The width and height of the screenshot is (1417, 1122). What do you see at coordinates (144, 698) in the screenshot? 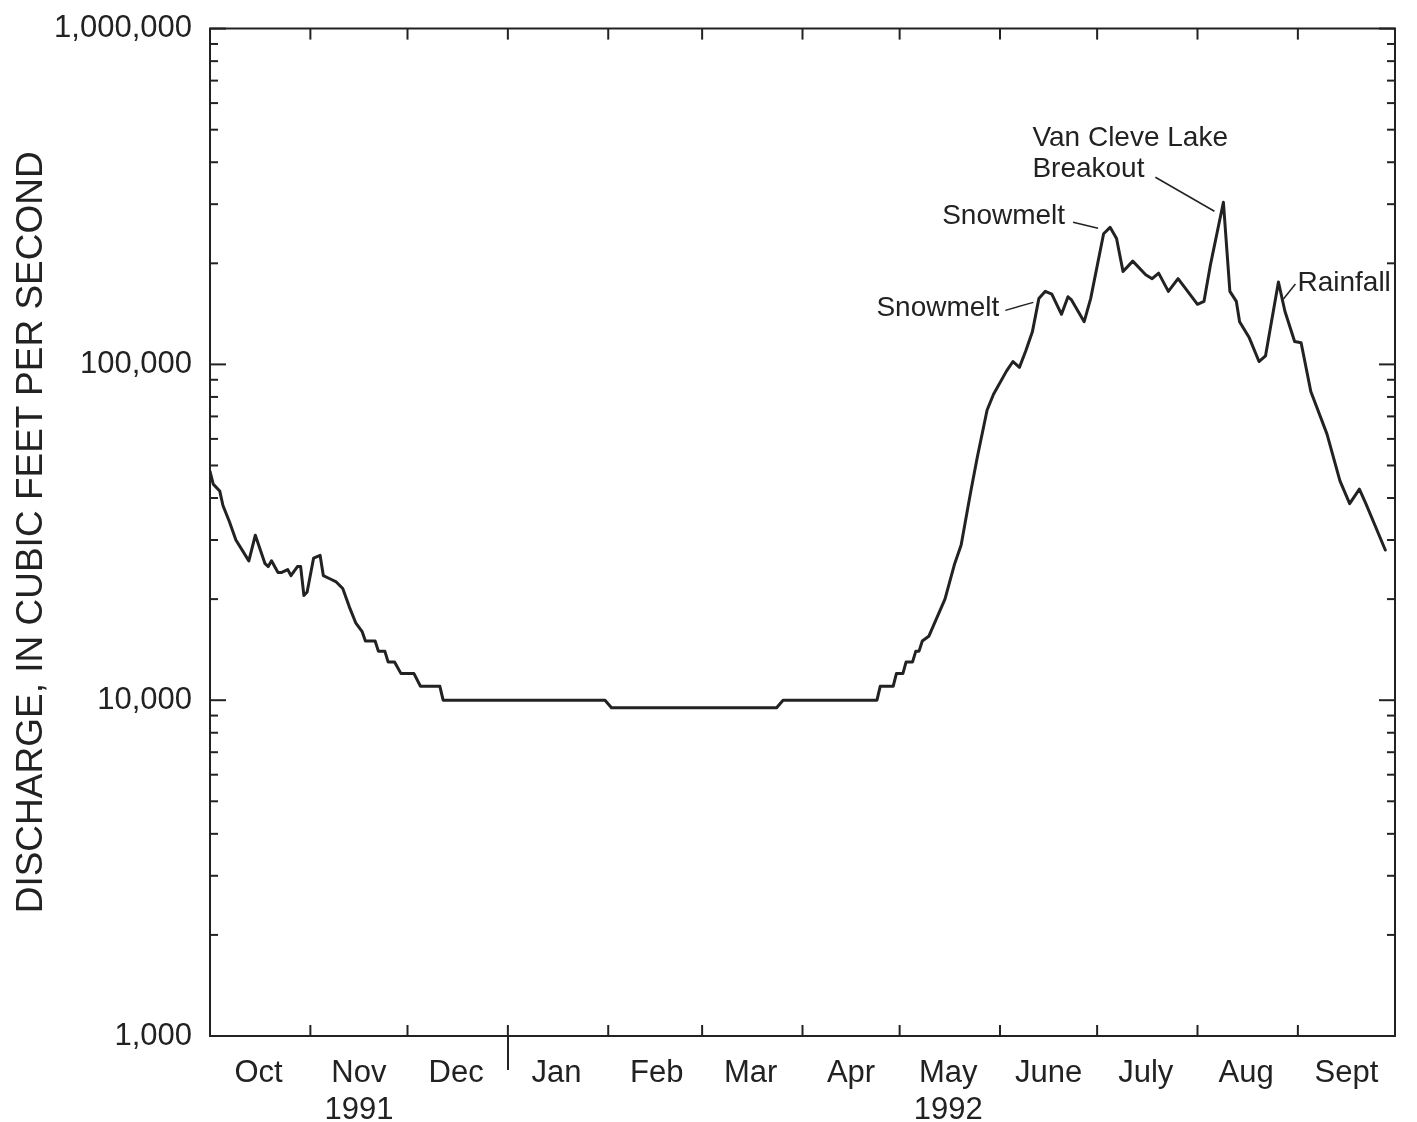
I see `y-tick-label: 10,000` at bounding box center [144, 698].